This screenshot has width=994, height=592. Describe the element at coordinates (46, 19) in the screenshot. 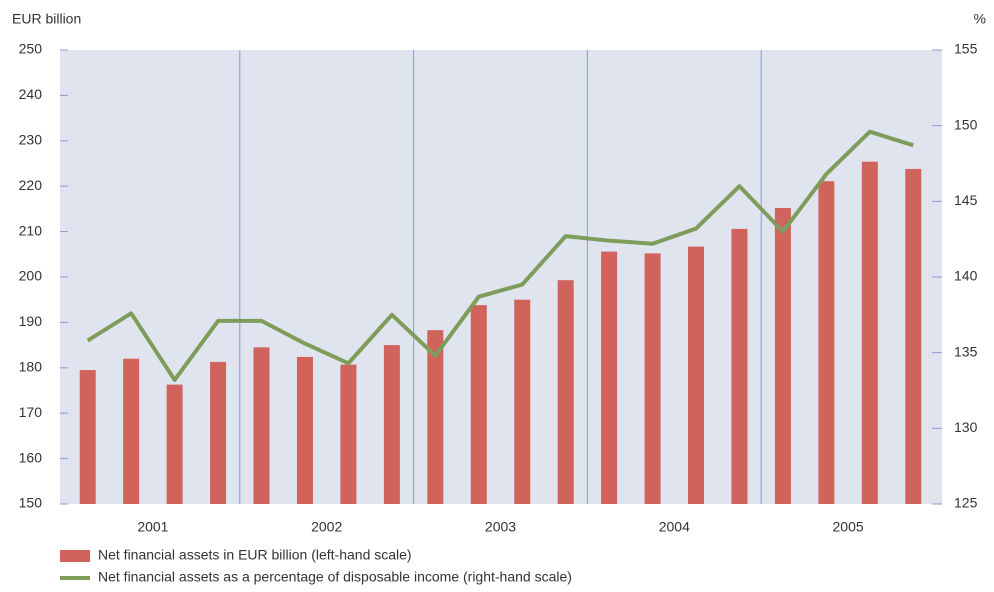

I see `y-axis-label: EUR billion` at that location.